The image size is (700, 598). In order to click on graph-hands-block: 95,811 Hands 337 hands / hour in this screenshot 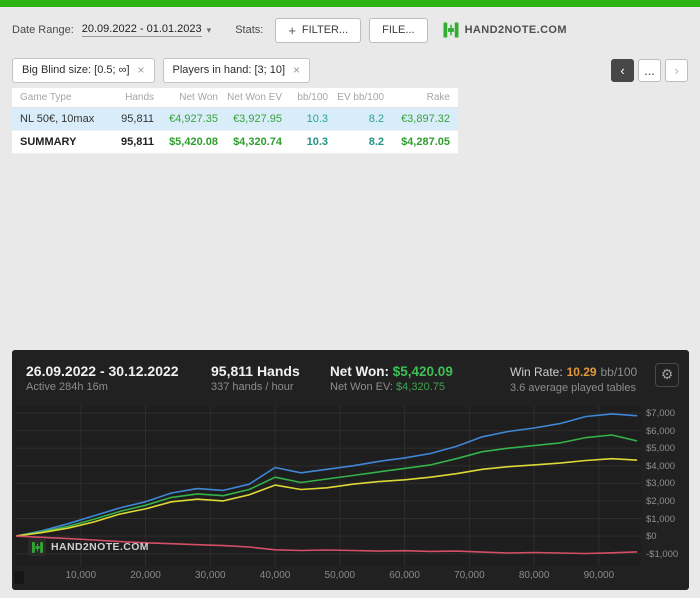, I will do `click(255, 379)`.